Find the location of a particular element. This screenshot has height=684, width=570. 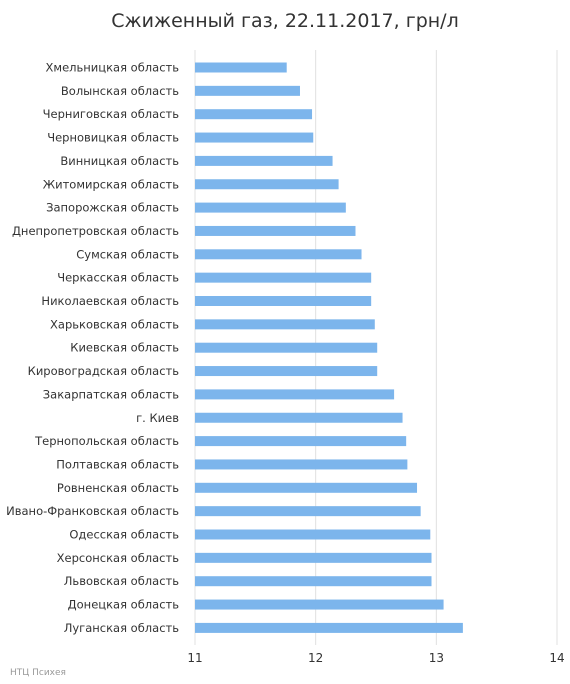

category-label: Кировоградская область is located at coordinates (104, 371).